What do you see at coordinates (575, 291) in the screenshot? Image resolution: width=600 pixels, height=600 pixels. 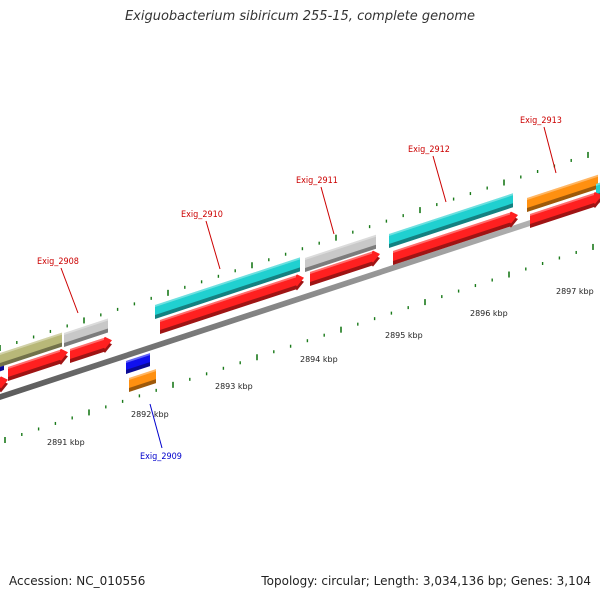 I see `scale-label-2897: 2897 kbp` at bounding box center [575, 291].